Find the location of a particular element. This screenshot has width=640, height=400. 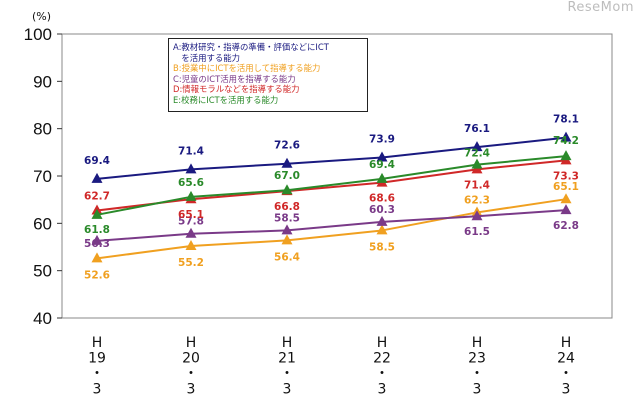

legend-entry: C:児童のICT活用を指導する能力 is located at coordinates (234, 78).